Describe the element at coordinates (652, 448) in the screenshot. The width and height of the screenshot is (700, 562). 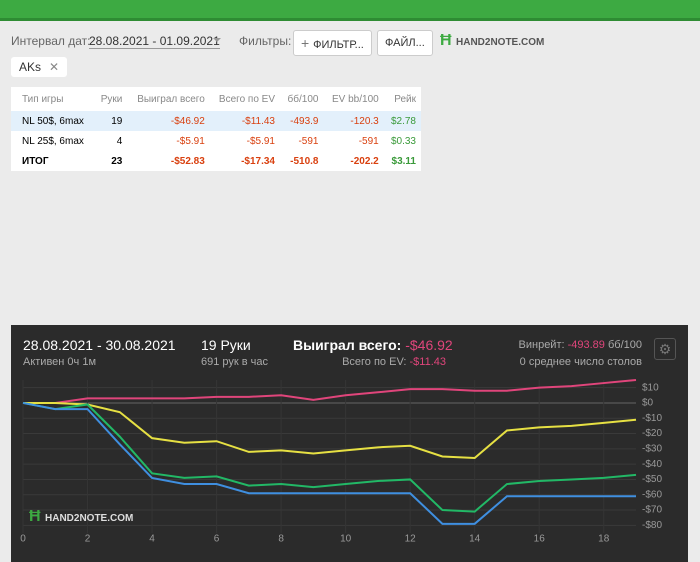
I see `y-tick-label: -$30` at that location.